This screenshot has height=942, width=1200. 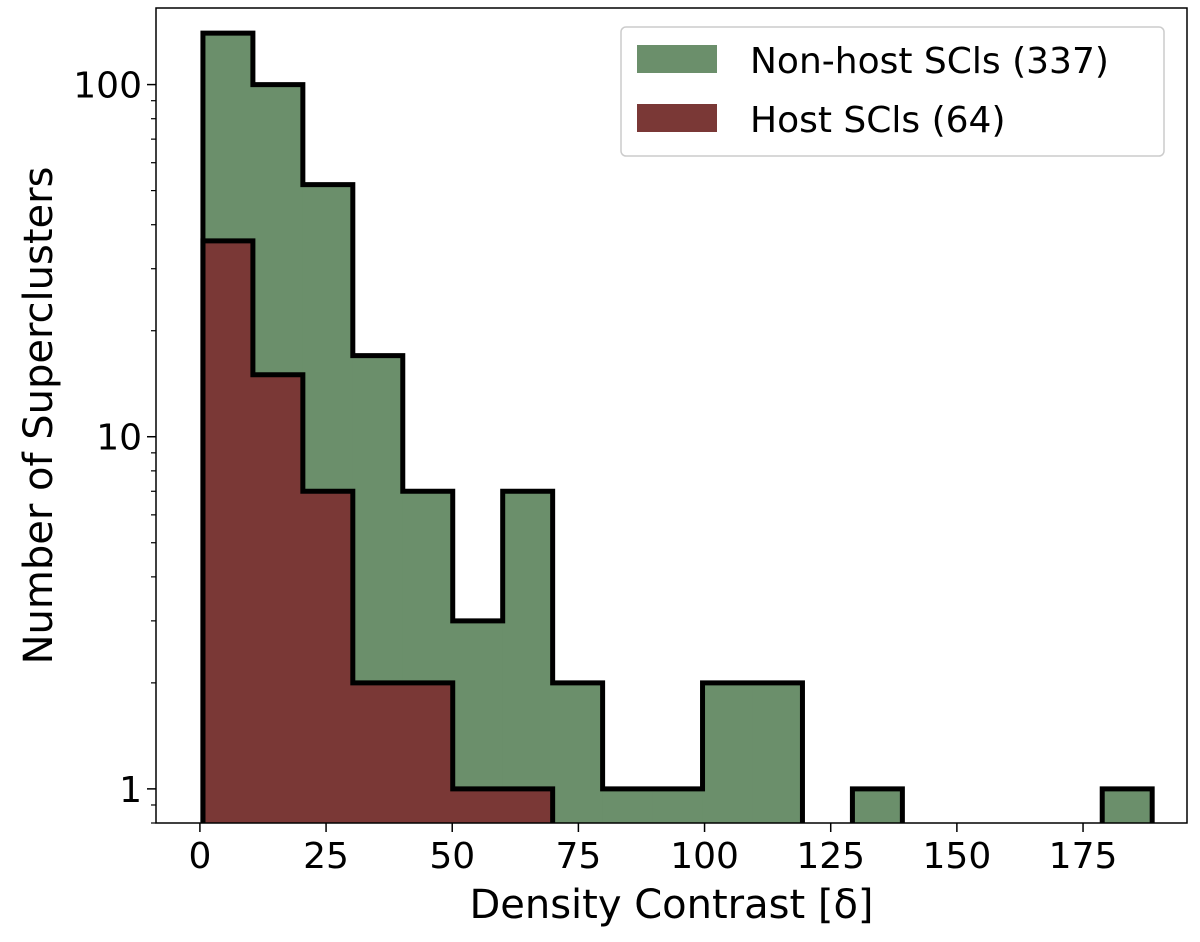 What do you see at coordinates (929, 61) in the screenshot?
I see `legend-label-non-host: Non-host SCls (337)` at bounding box center [929, 61].